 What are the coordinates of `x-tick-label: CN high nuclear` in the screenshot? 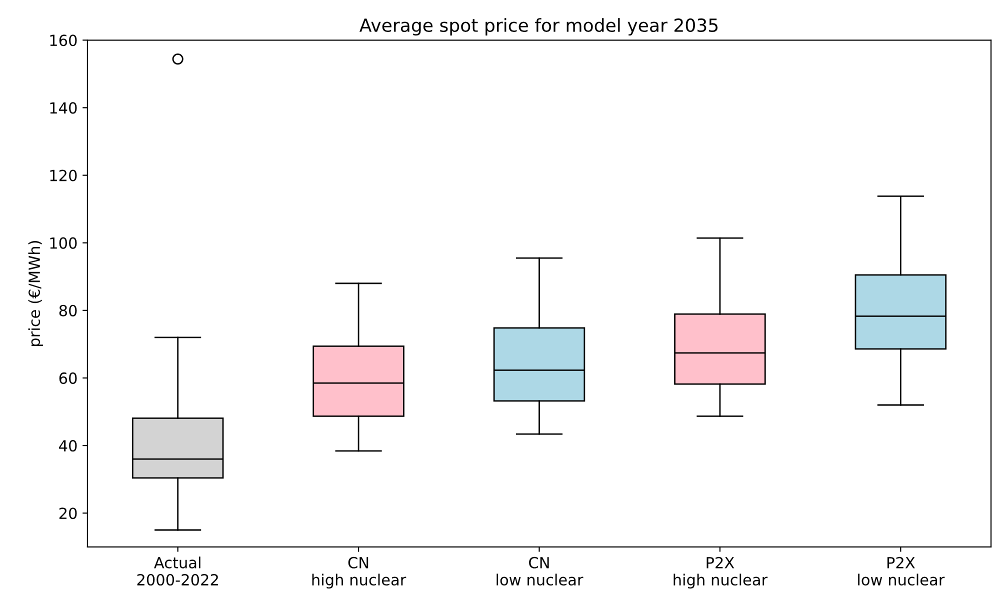 It's located at (359, 572).